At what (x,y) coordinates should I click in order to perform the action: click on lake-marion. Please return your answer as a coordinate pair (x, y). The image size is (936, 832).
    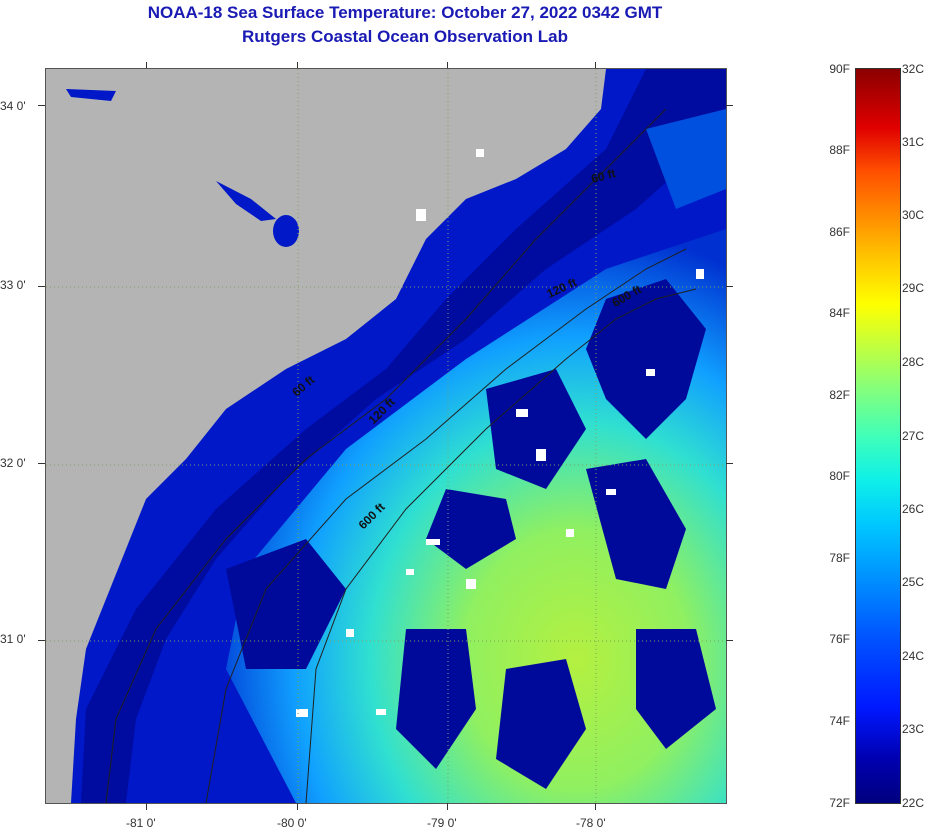
    Looking at the image, I should click on (286, 231).